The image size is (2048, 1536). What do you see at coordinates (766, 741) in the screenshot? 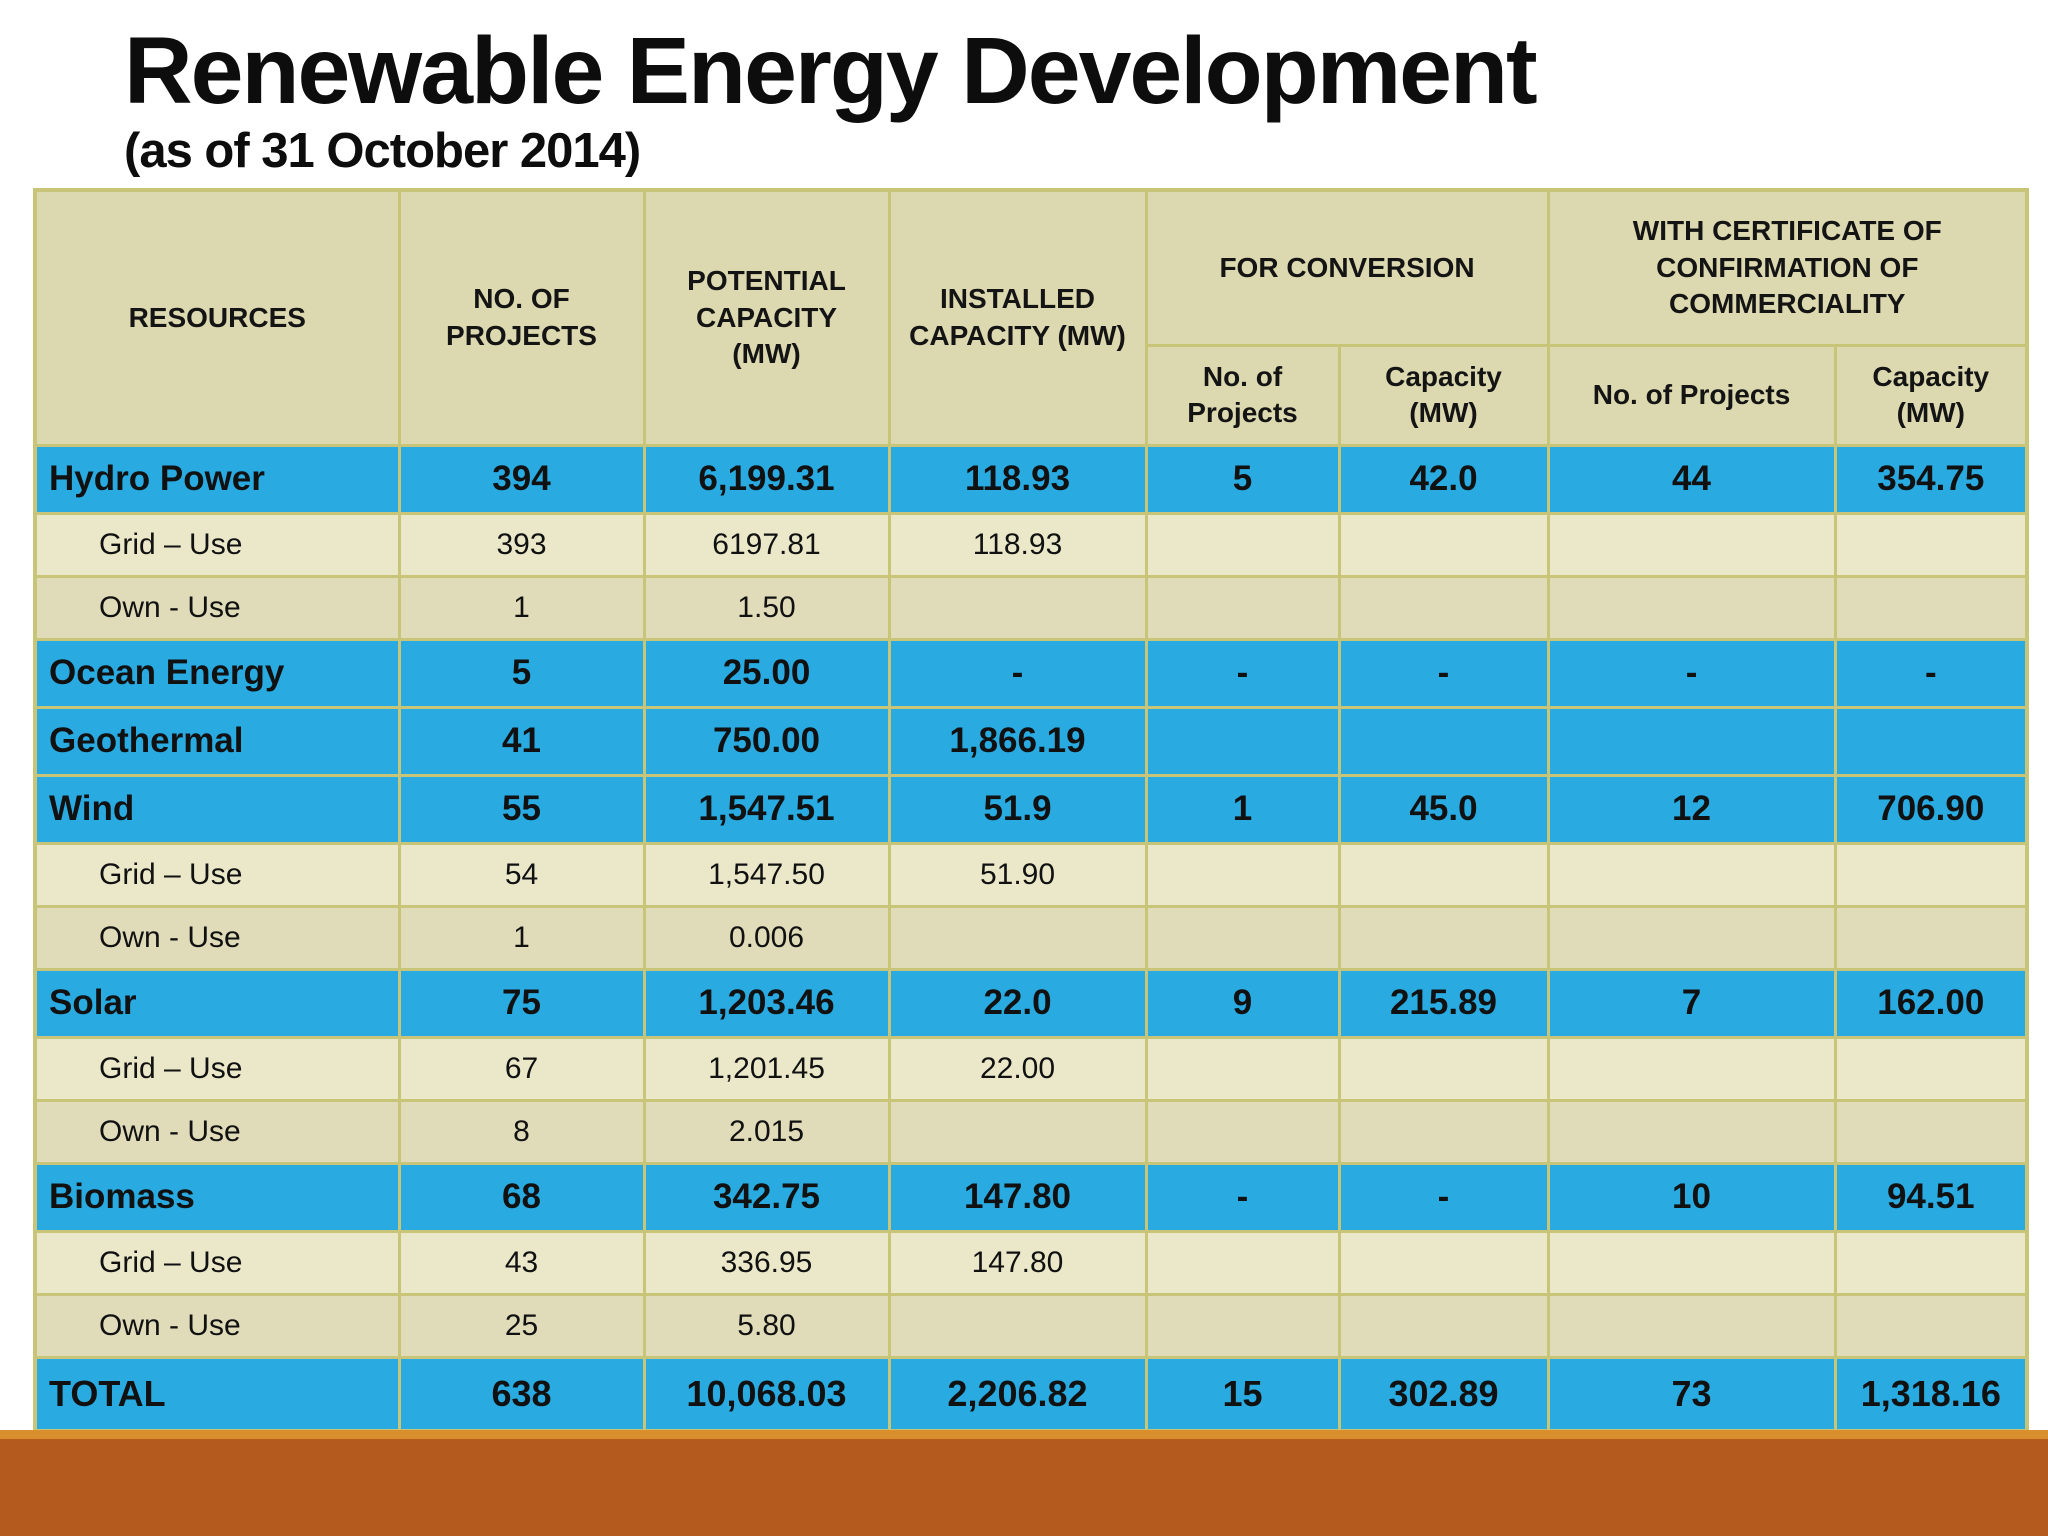
I see `value-cell: 750.00` at bounding box center [766, 741].